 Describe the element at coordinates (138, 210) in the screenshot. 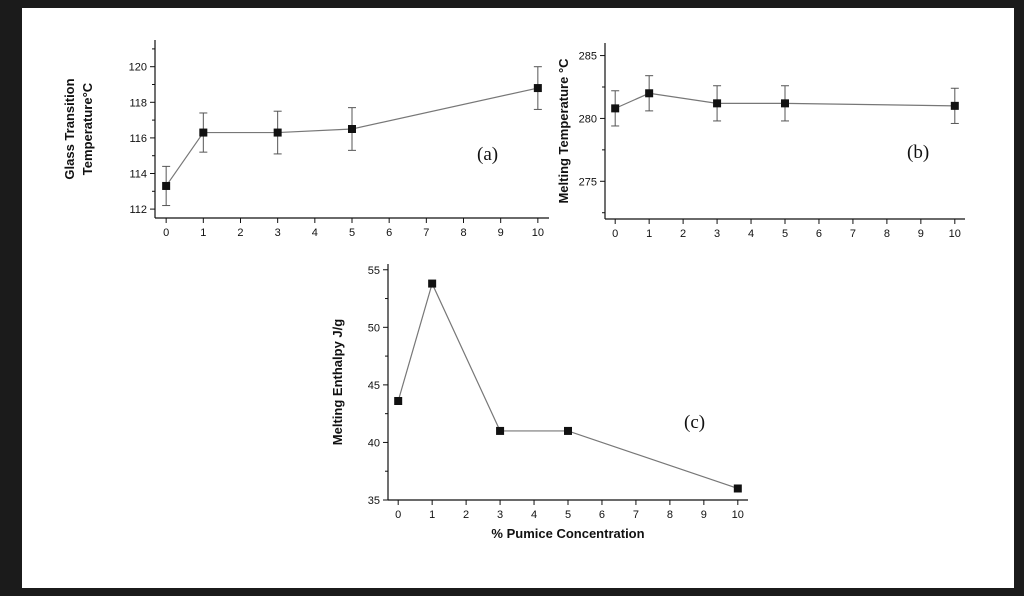

I see `y-tick-label: 112` at that location.